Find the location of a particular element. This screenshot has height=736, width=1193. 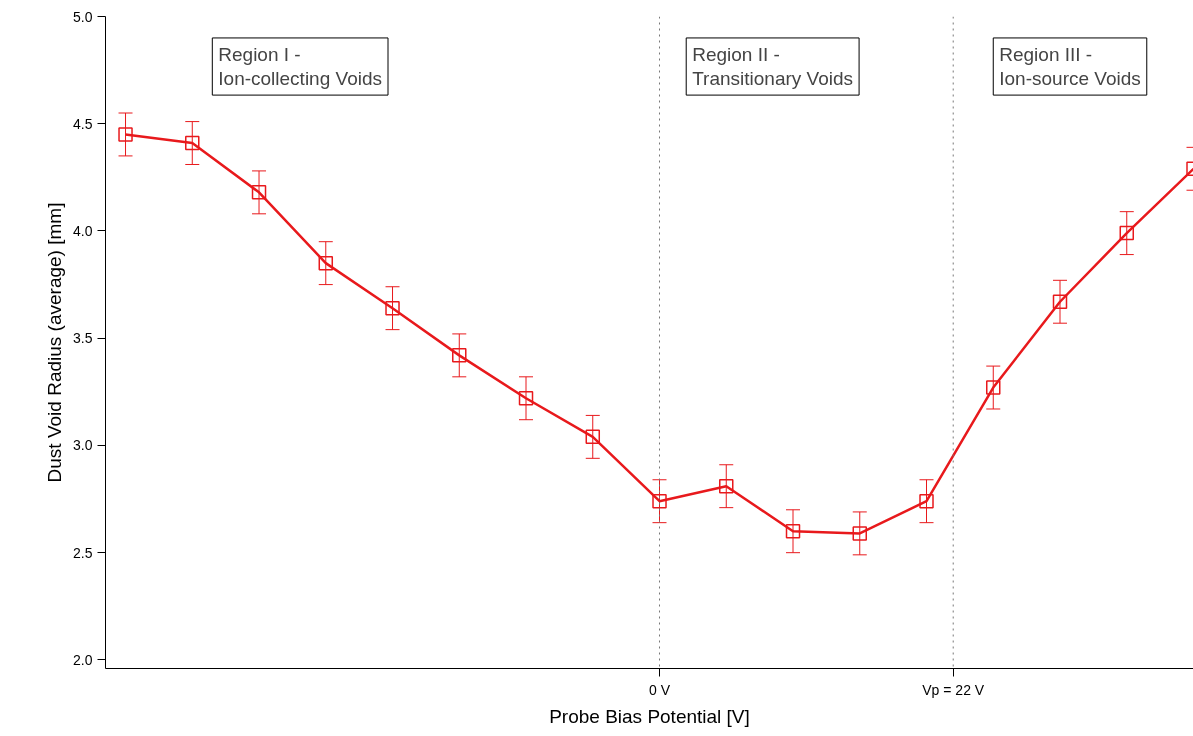

y-tick-label: 5.0 is located at coordinates (83, 16).